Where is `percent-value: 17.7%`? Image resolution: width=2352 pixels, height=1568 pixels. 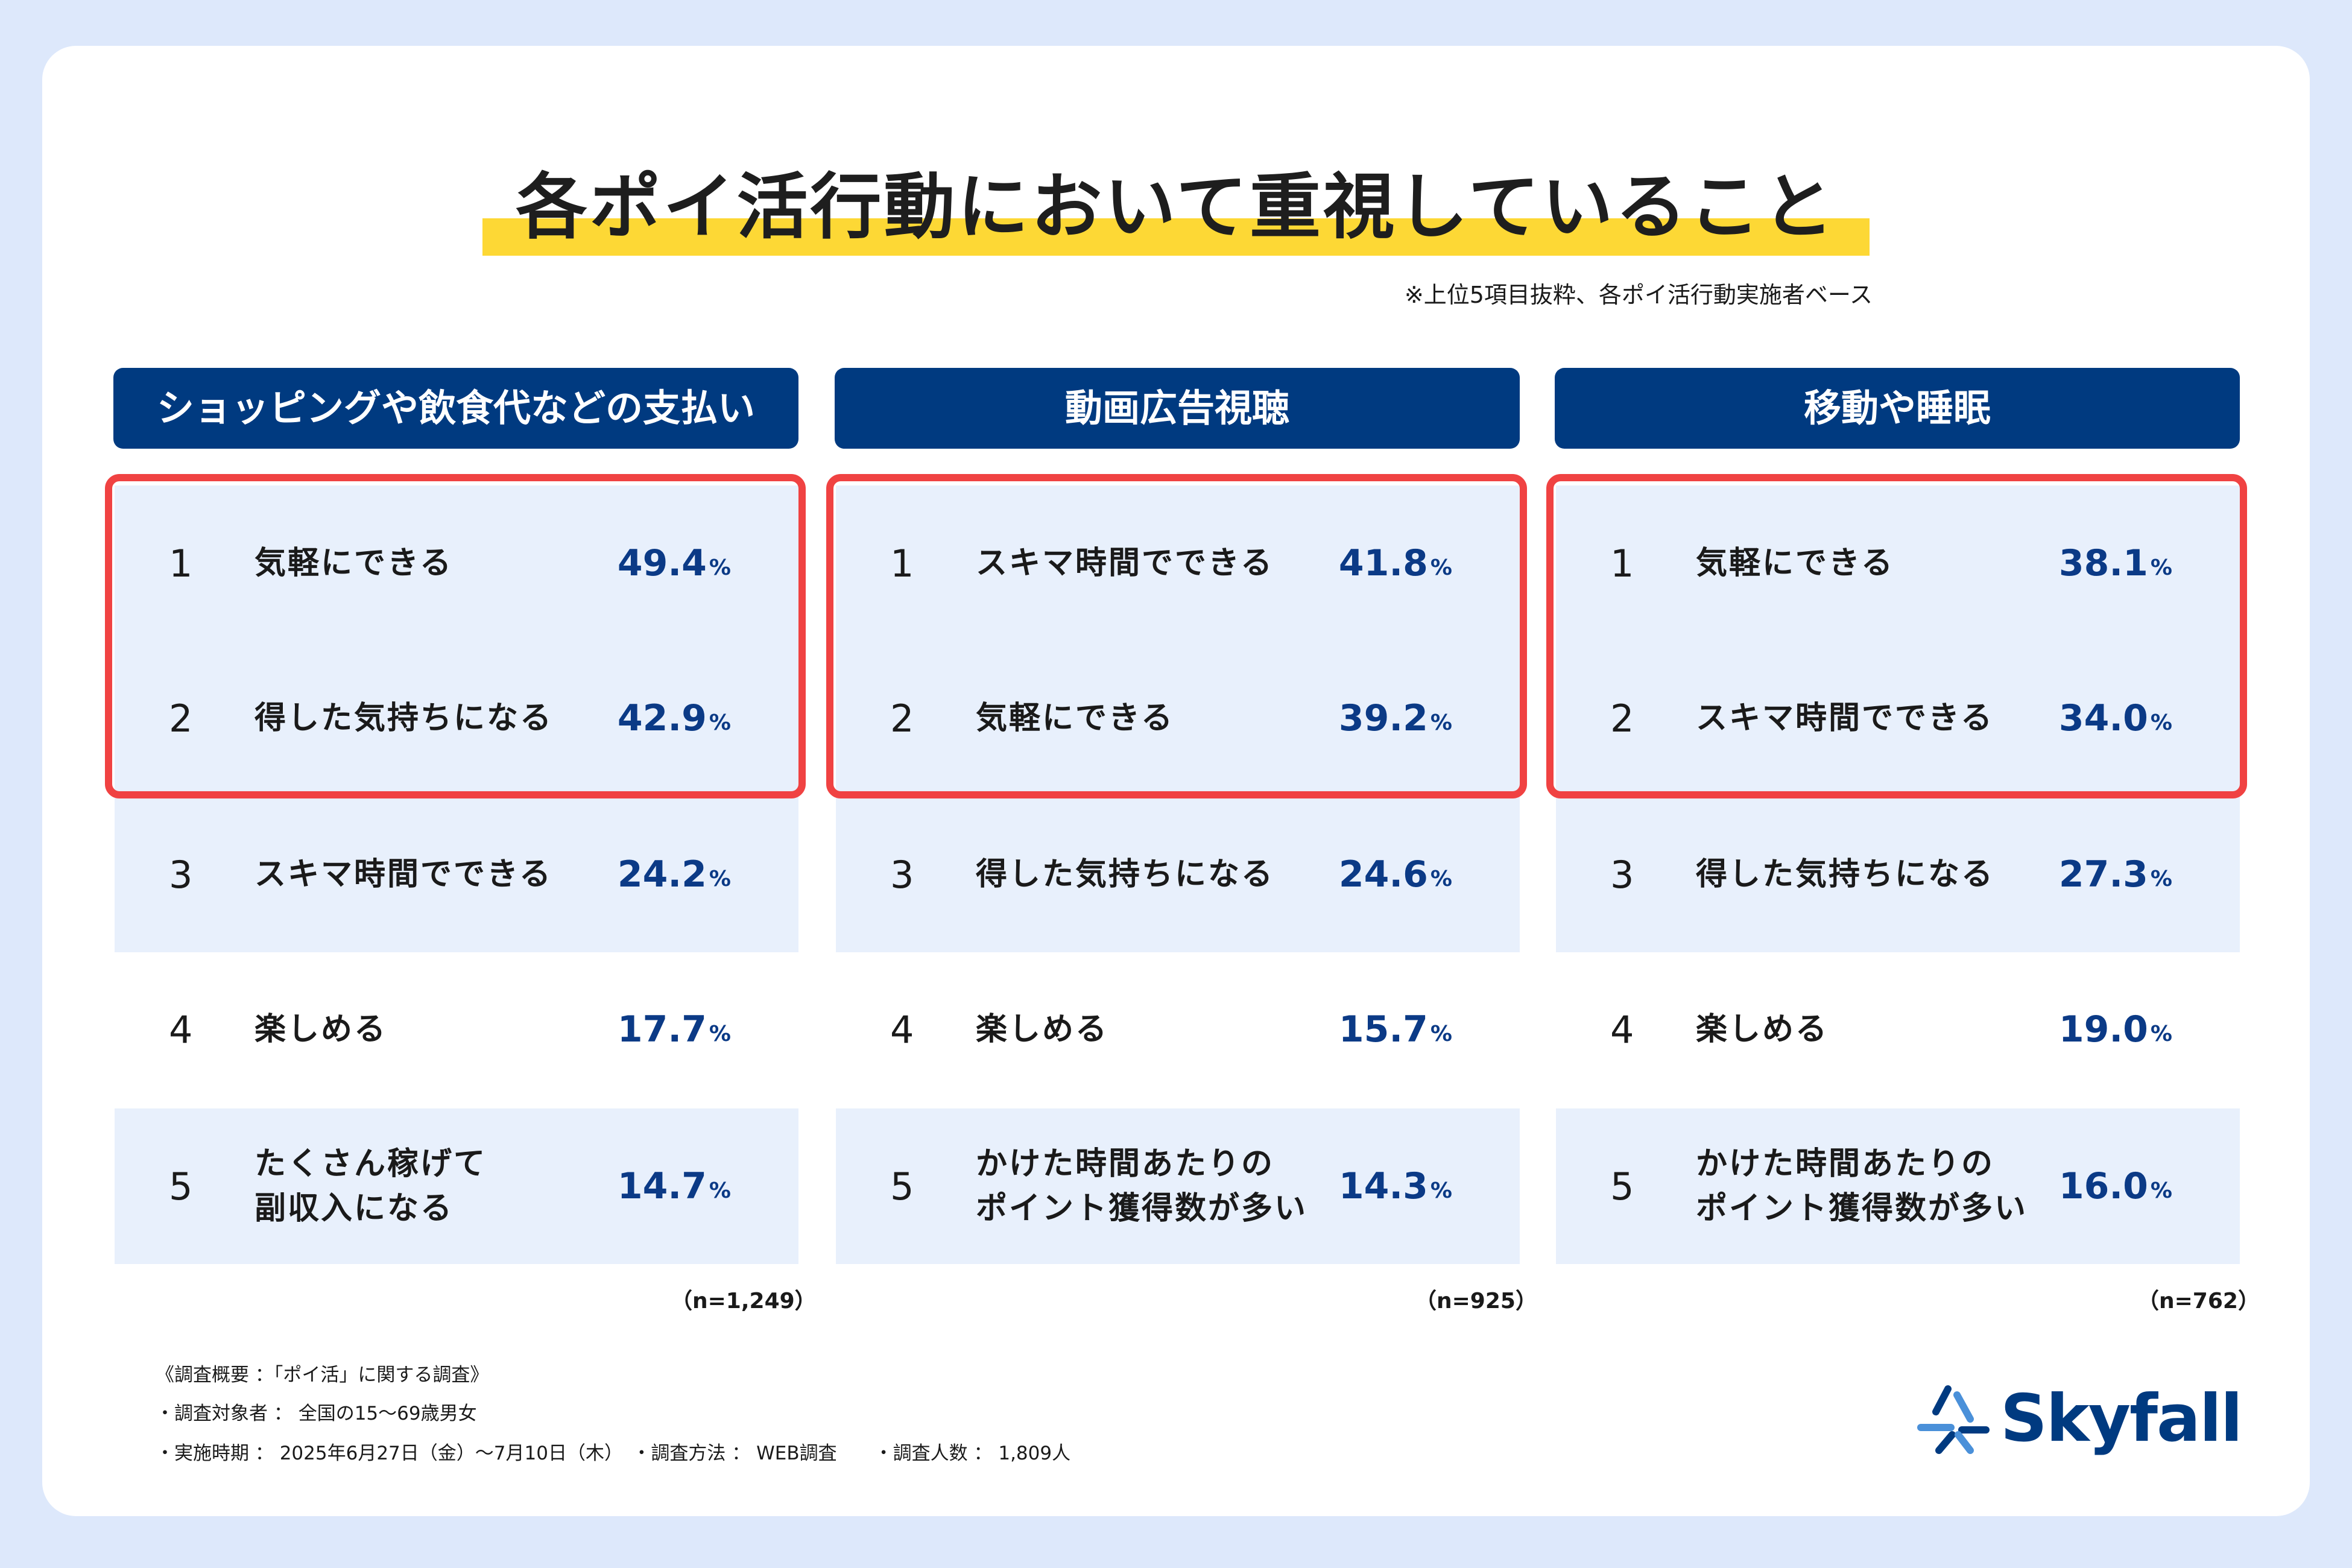
percent-value: 17.7% is located at coordinates (674, 1029).